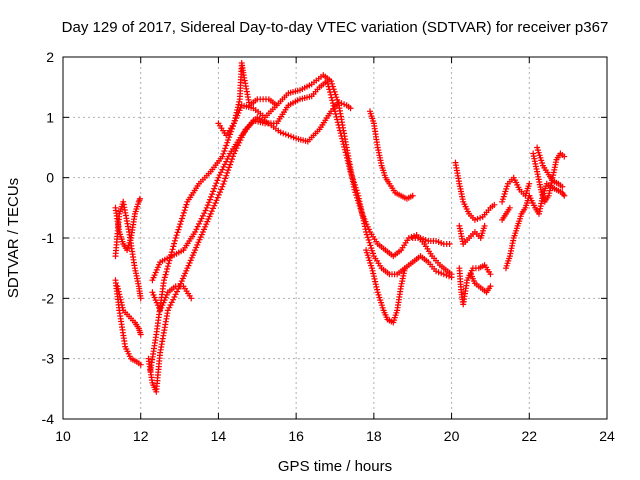  I want to click on x-tick-label: 12, so click(141, 436).